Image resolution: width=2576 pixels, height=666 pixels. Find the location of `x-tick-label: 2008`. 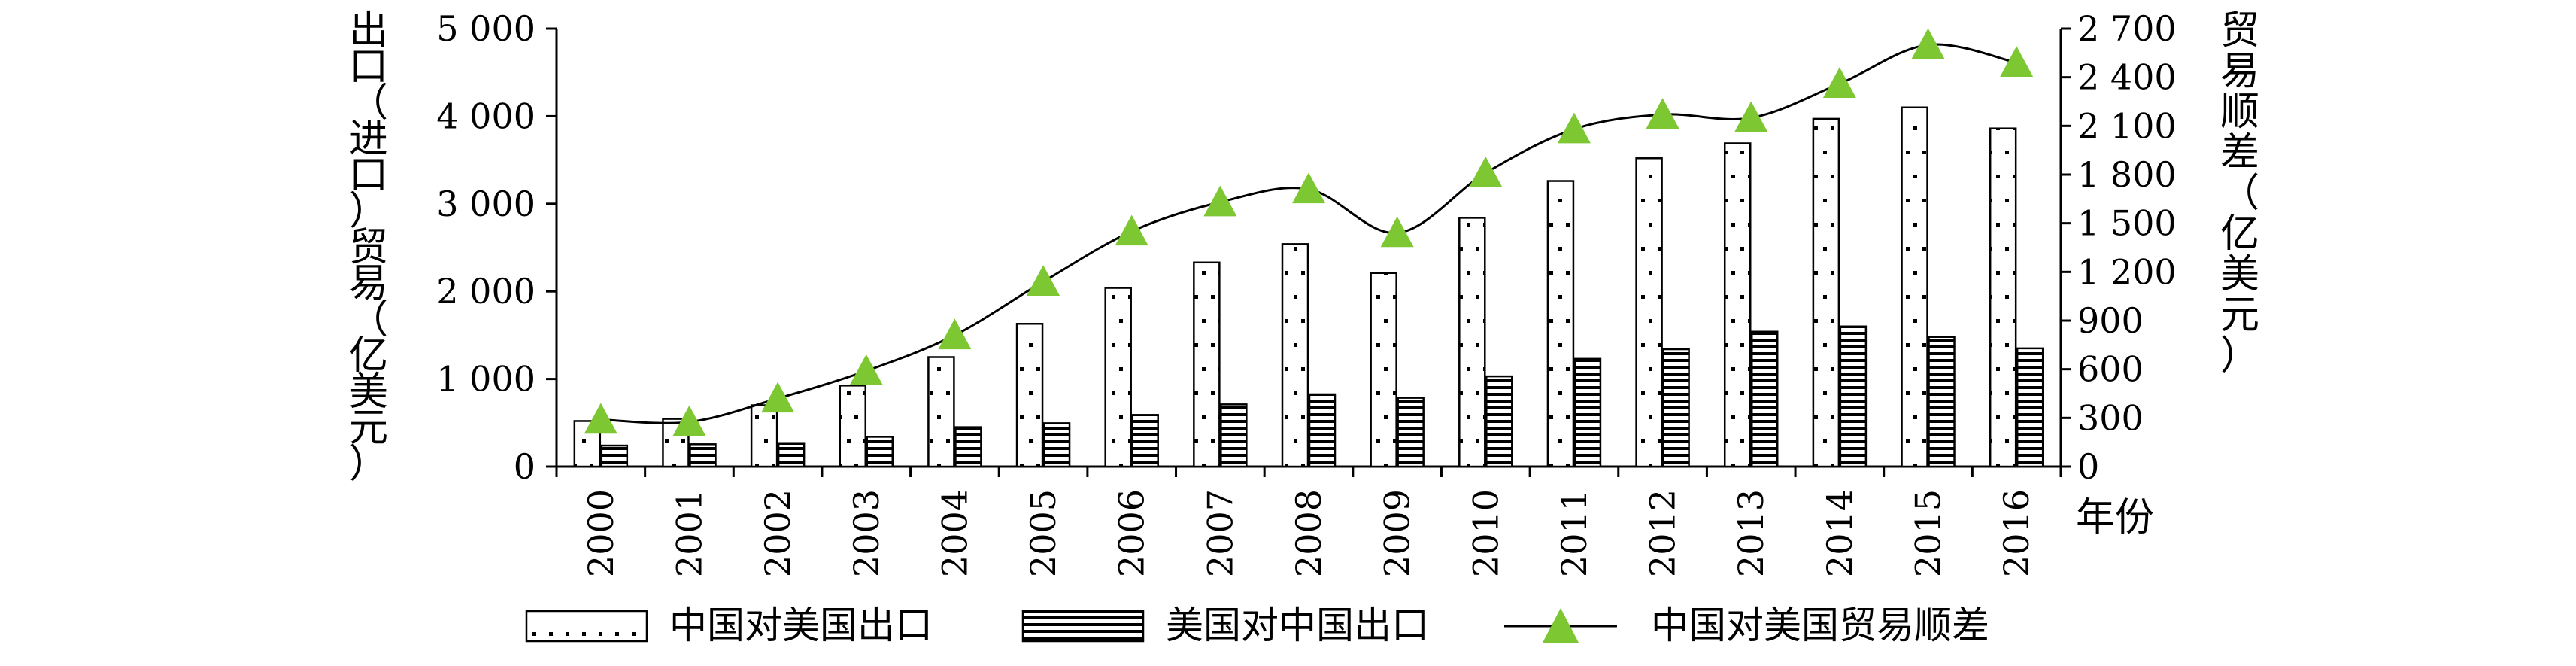

x-tick-label: 2008 is located at coordinates (1308, 533).